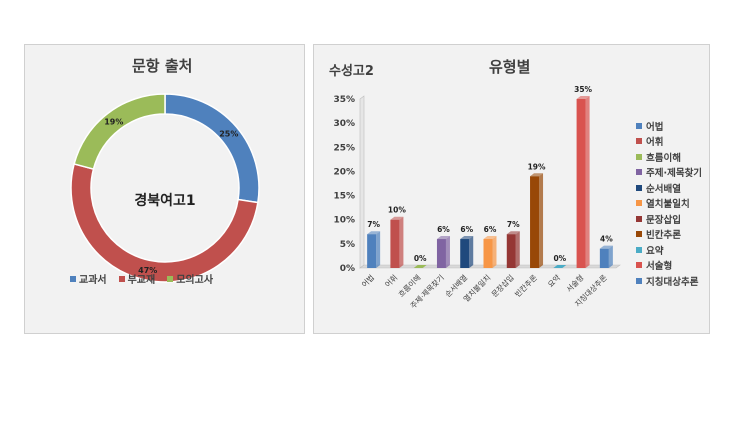 Image resolution: width=743 pixels, height=429 pixels. Describe the element at coordinates (655, 251) in the screenshot. I see `legend-label: 요약` at that location.